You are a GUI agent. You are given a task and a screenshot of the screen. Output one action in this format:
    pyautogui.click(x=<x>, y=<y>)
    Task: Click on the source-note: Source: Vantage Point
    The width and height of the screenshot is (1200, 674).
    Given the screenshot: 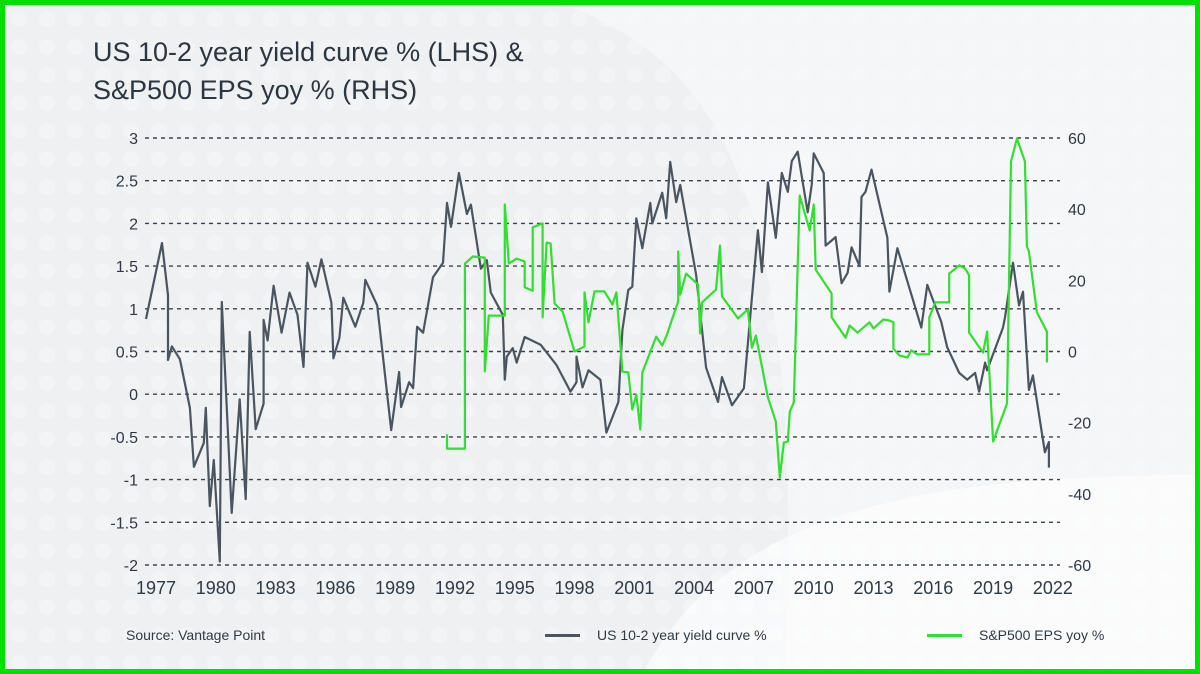 What is the action you would take?
    pyautogui.click(x=196, y=635)
    